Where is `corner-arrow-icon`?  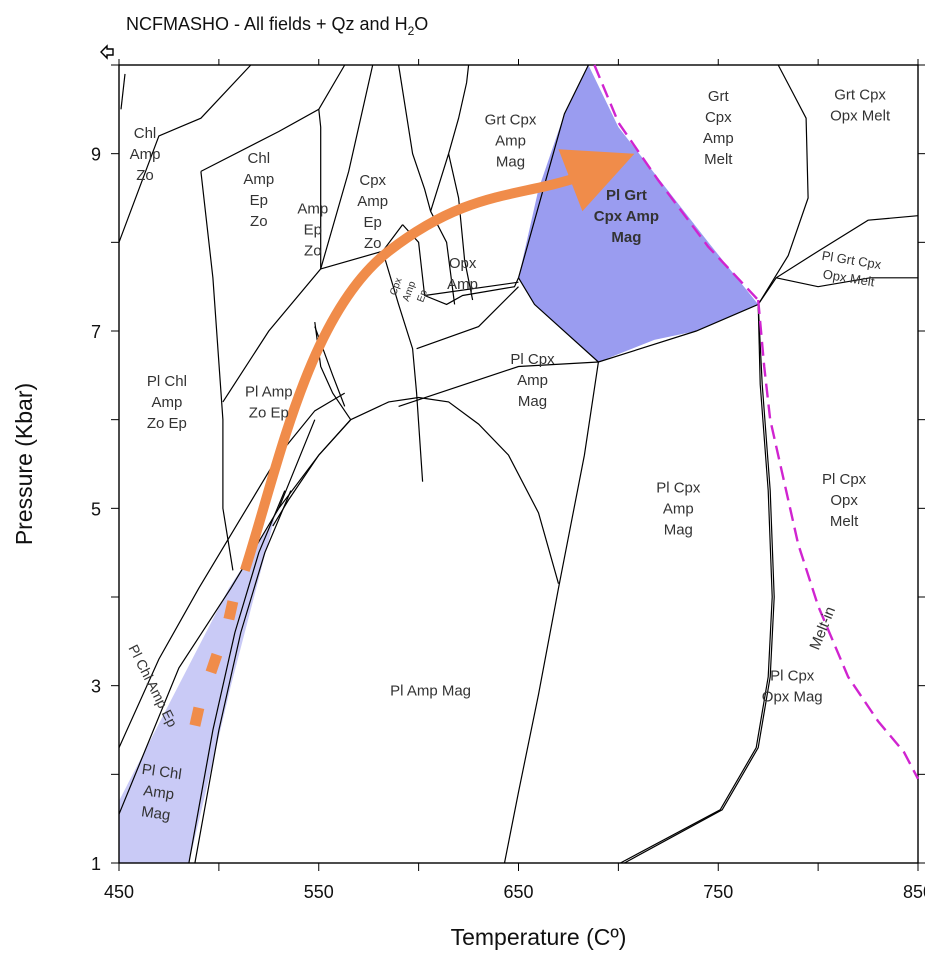
corner-arrow-icon is located at coordinates (107, 52).